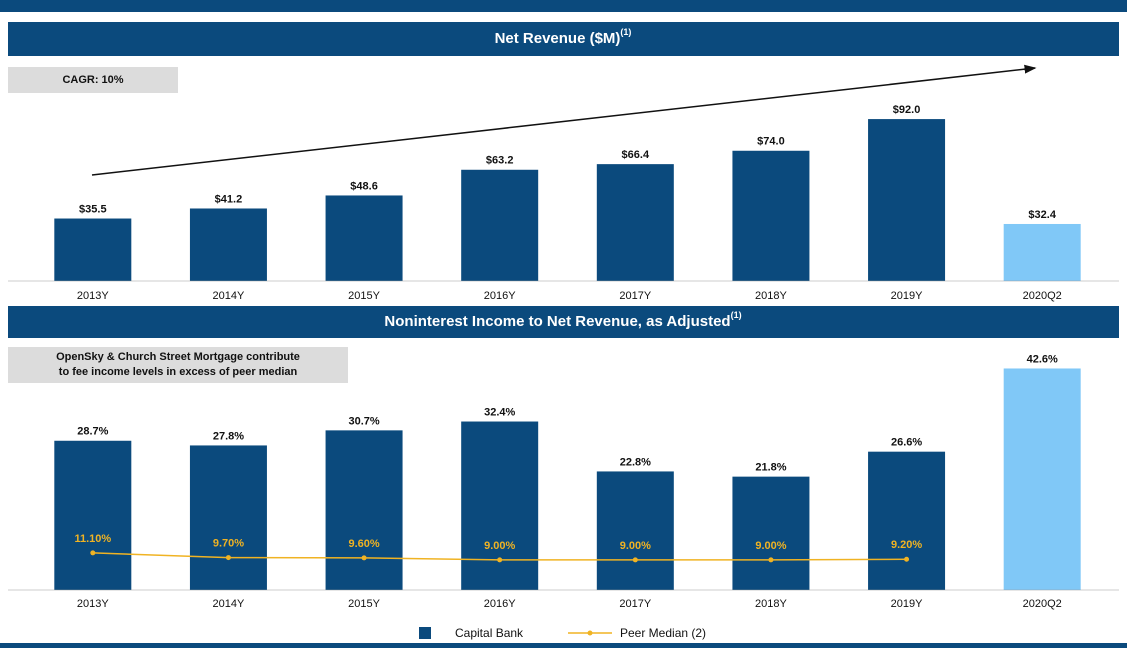  I want to click on top-band, so click(563, 6).